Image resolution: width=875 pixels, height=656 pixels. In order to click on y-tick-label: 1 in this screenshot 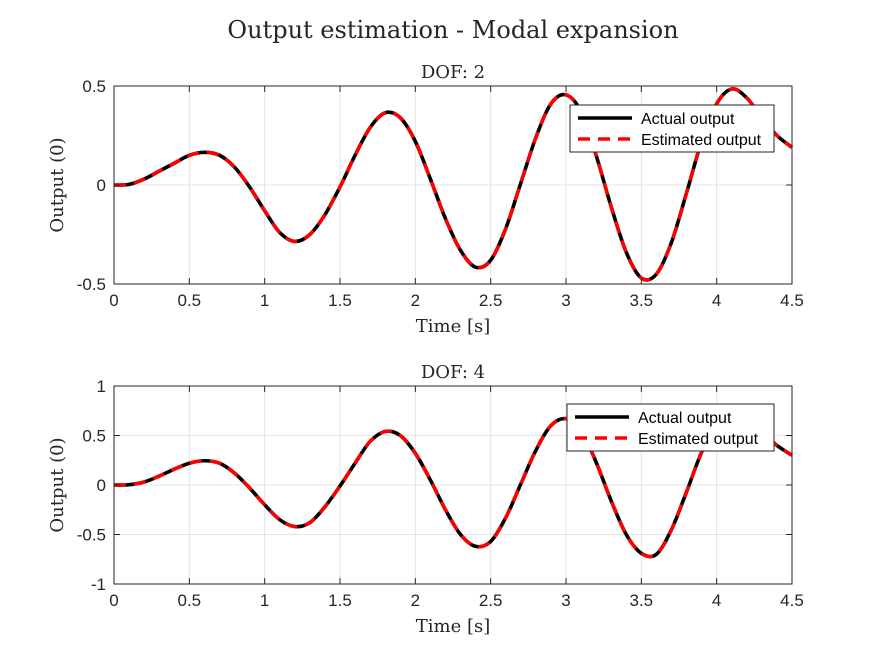, I will do `click(101, 386)`.